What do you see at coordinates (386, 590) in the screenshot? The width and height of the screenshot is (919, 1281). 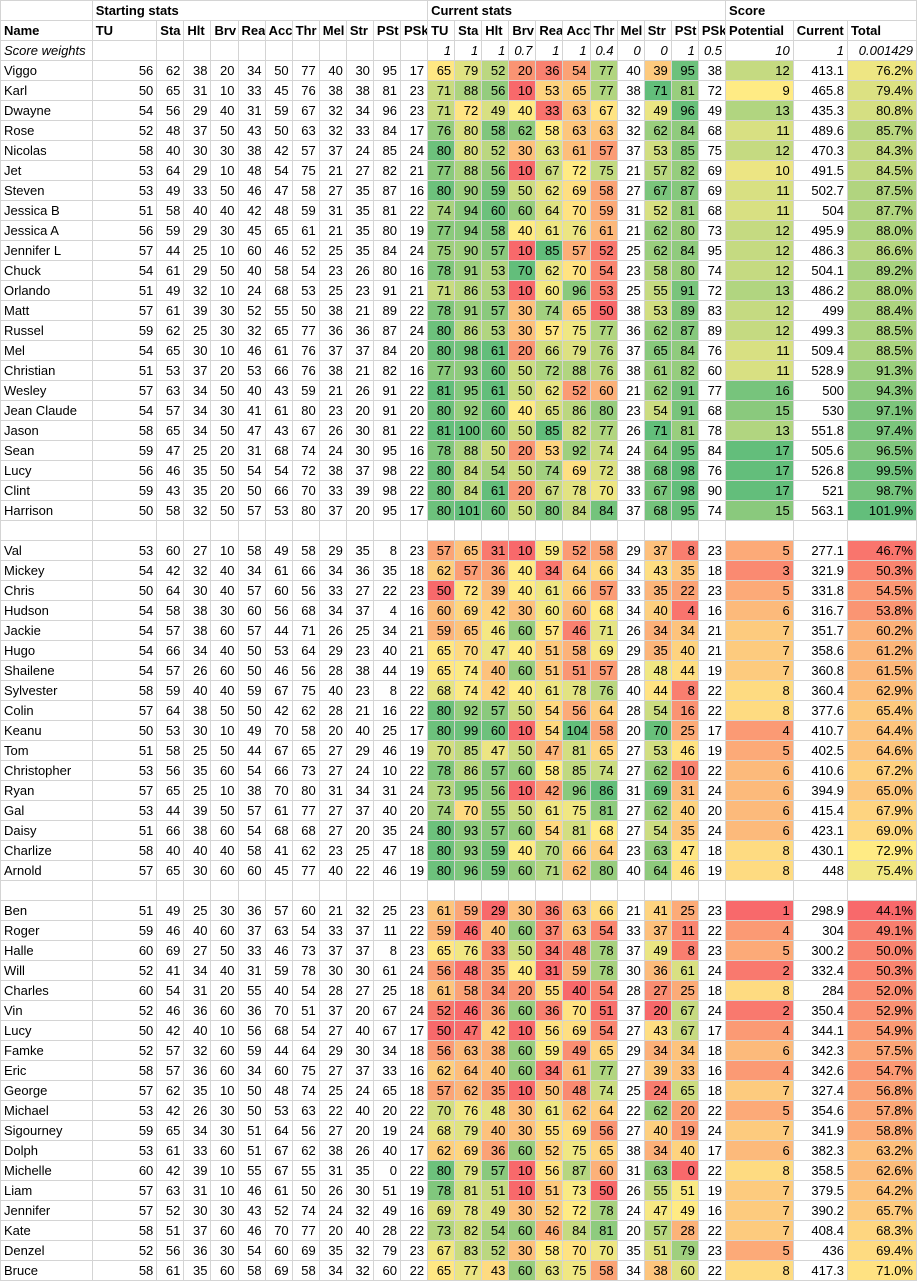 I see `value-cell: 22` at bounding box center [386, 590].